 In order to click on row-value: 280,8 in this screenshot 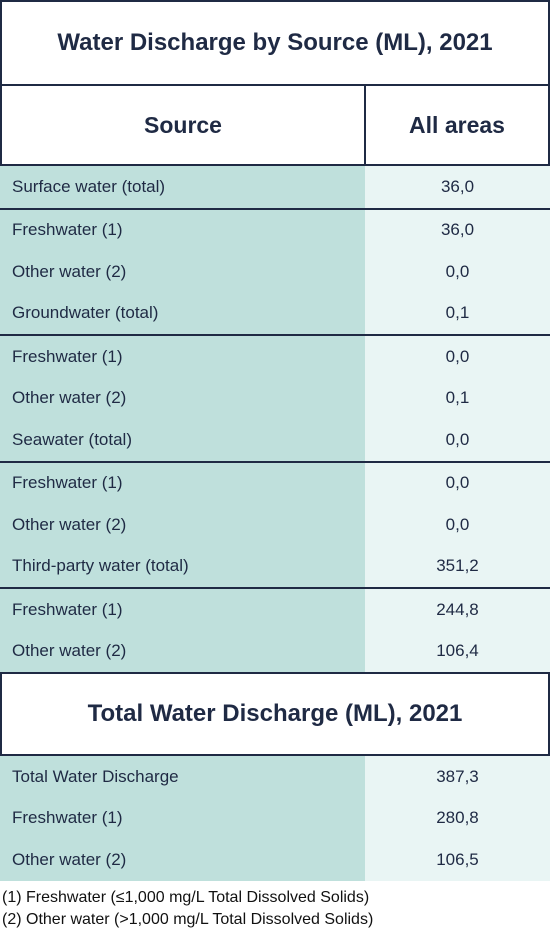, I will do `click(457, 818)`.